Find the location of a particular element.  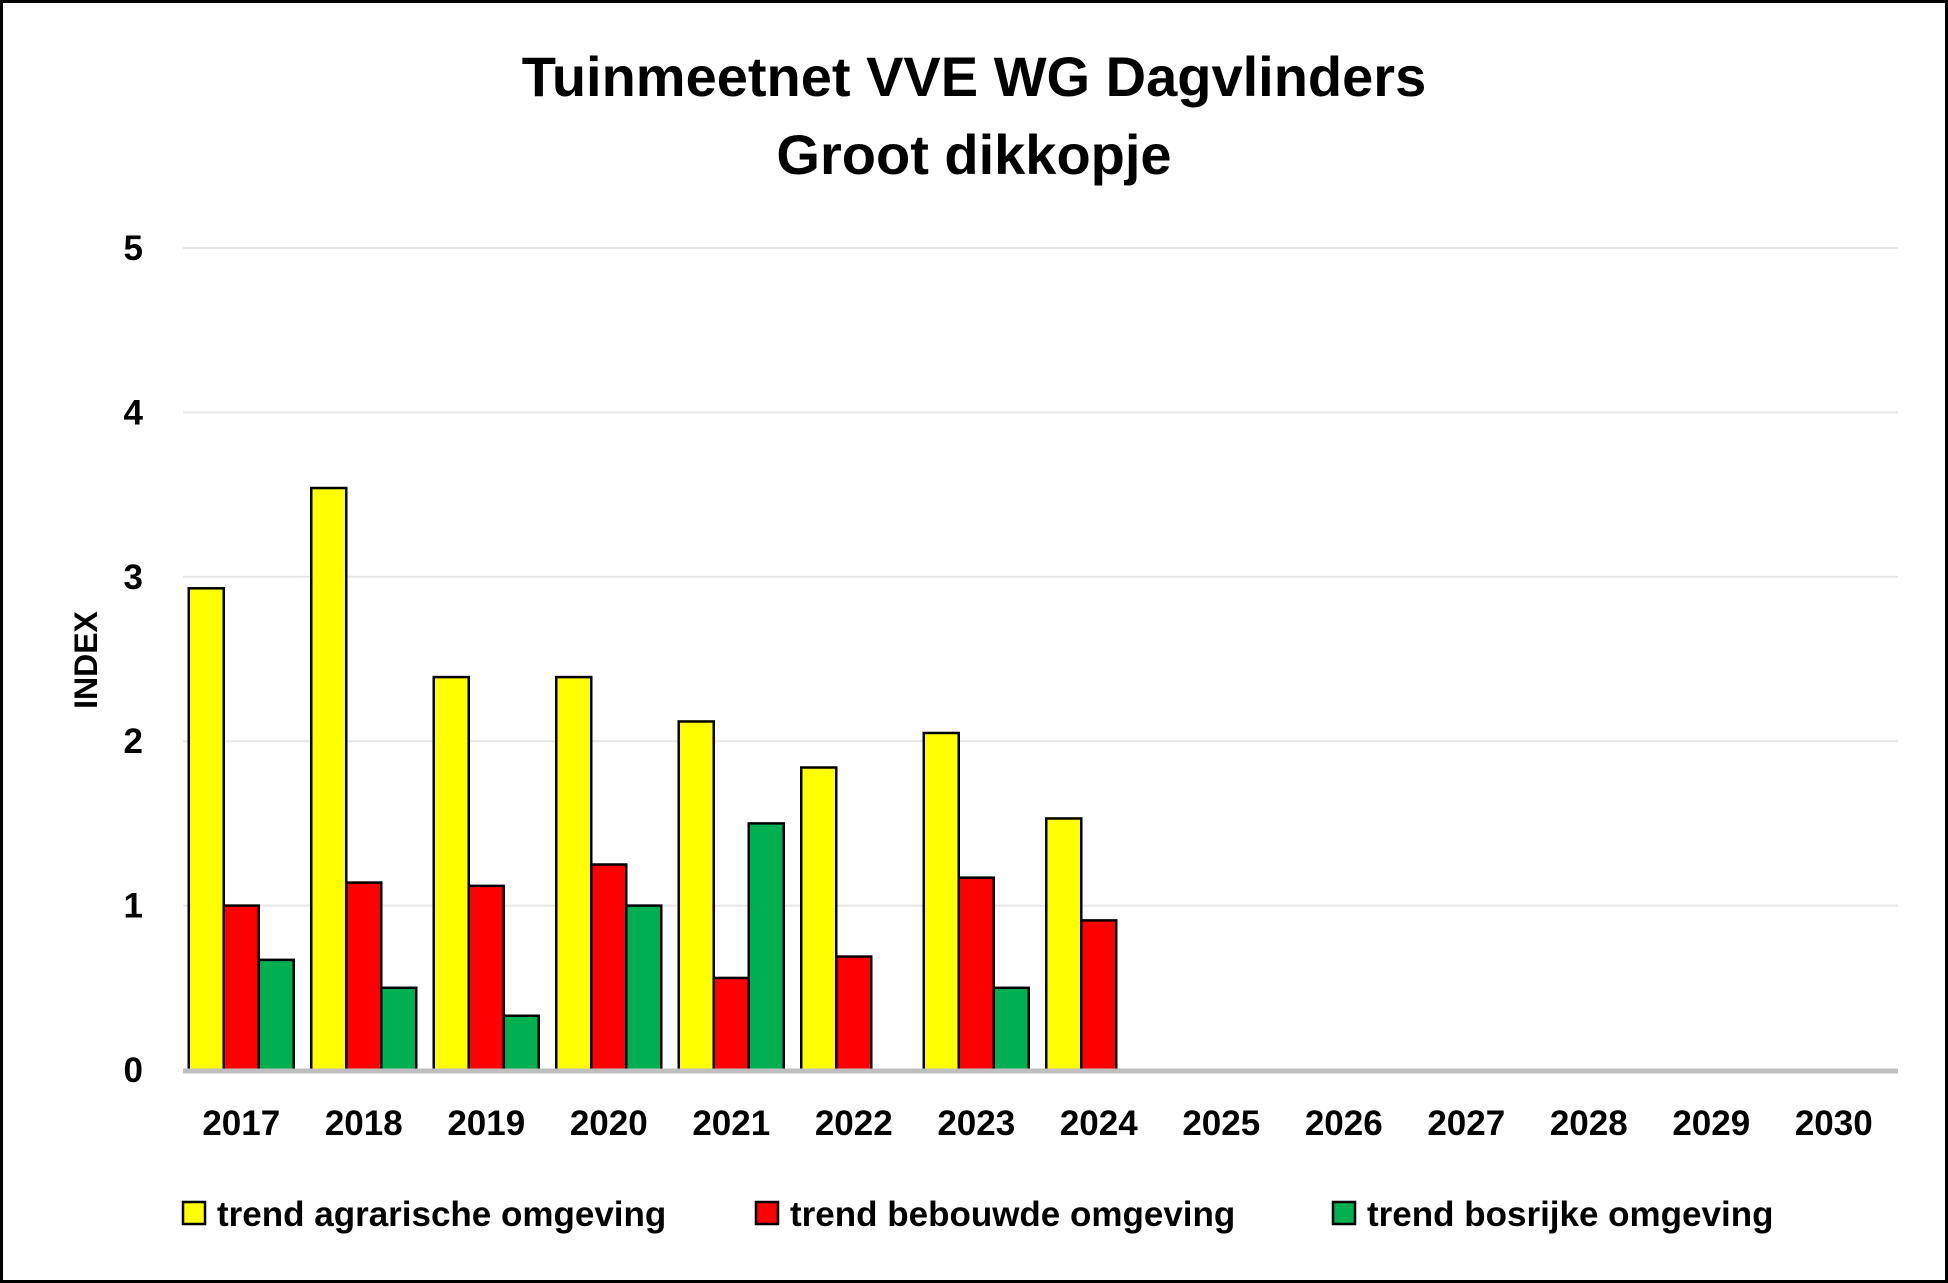

bar-bebouwd-2021 is located at coordinates (731, 1024).